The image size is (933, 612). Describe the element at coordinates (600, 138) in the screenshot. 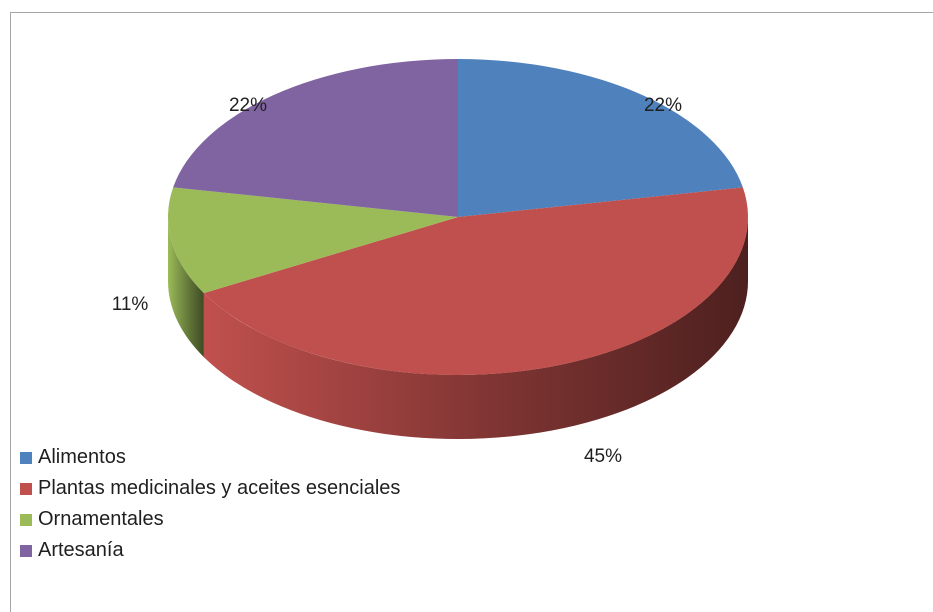

I see `slice-alimentos` at that location.